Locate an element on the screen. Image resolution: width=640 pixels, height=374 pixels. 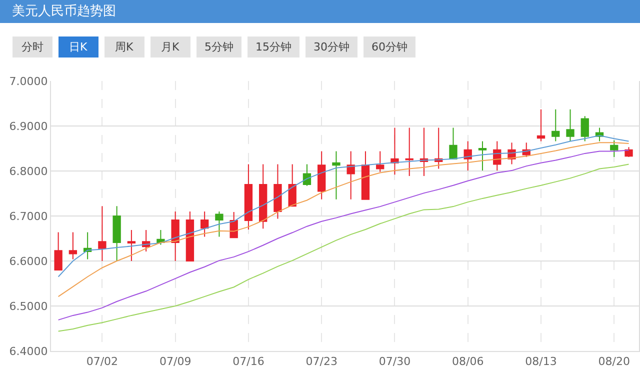
x-tick-label: 07/09 is located at coordinates (175, 361).